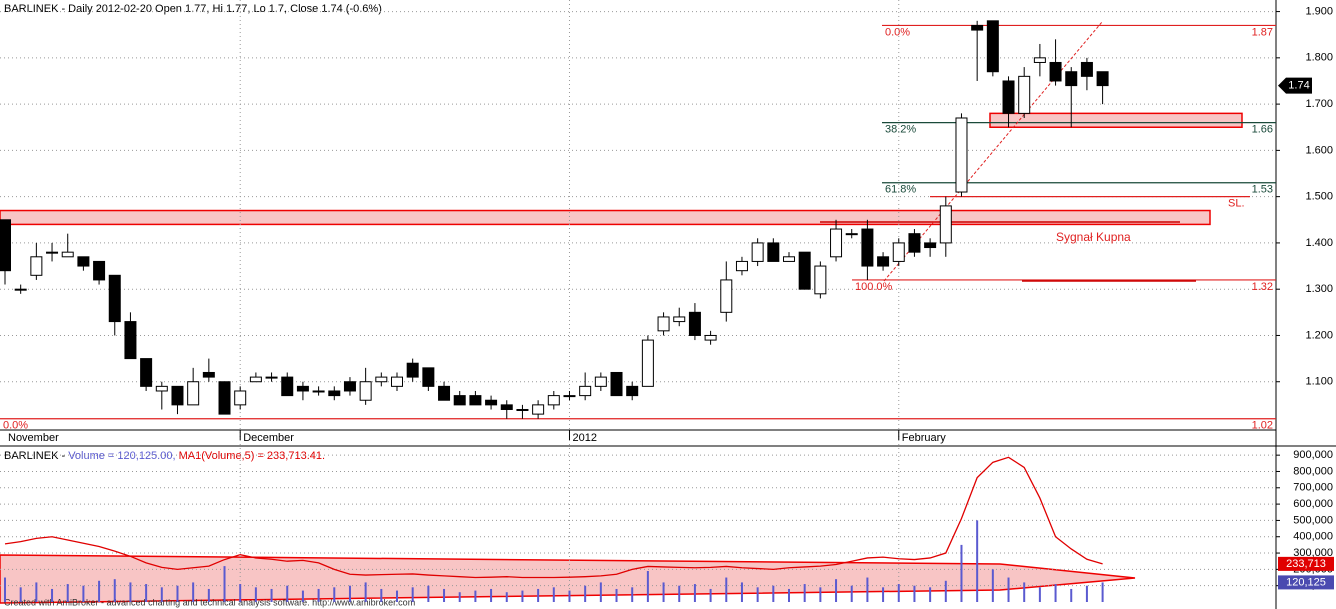 The width and height of the screenshot is (1336, 609). I want to click on fib-label: 38.2%, so click(900, 130).